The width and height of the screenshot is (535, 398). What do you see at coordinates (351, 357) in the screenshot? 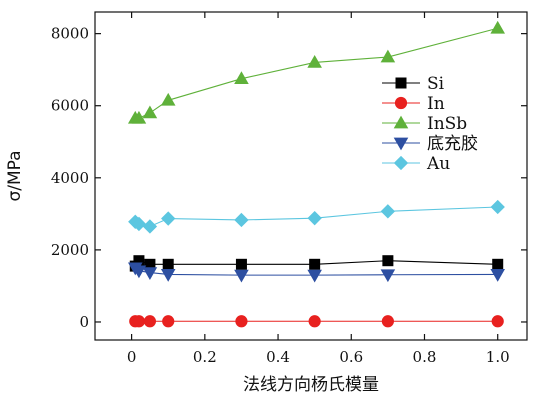
I see `x-tick-label: 0.6` at bounding box center [351, 357].